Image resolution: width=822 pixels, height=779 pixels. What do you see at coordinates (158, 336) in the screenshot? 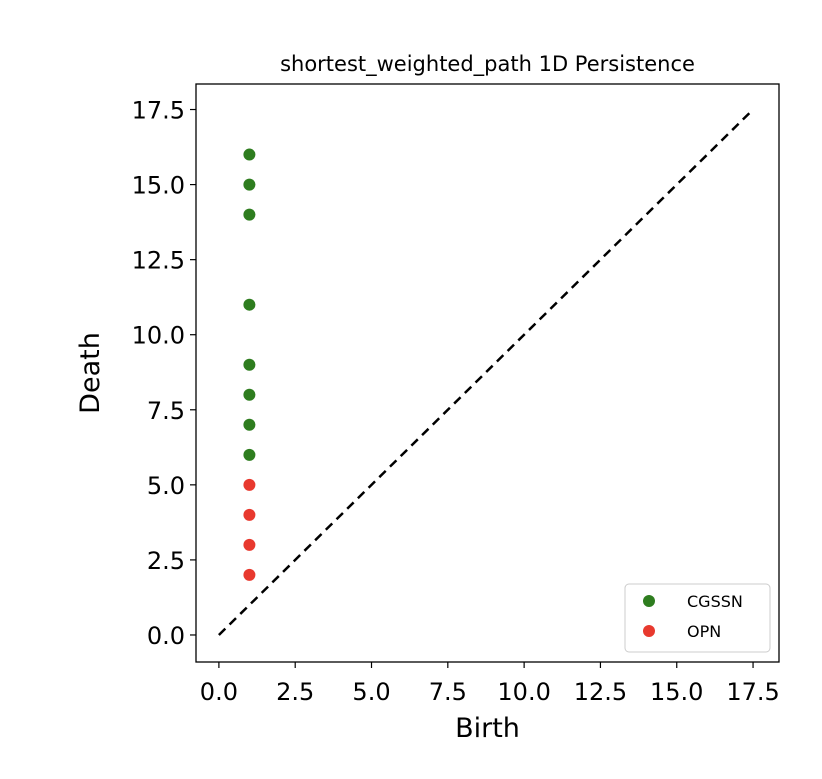
I see `y-tick-label: 10.0` at bounding box center [158, 336].